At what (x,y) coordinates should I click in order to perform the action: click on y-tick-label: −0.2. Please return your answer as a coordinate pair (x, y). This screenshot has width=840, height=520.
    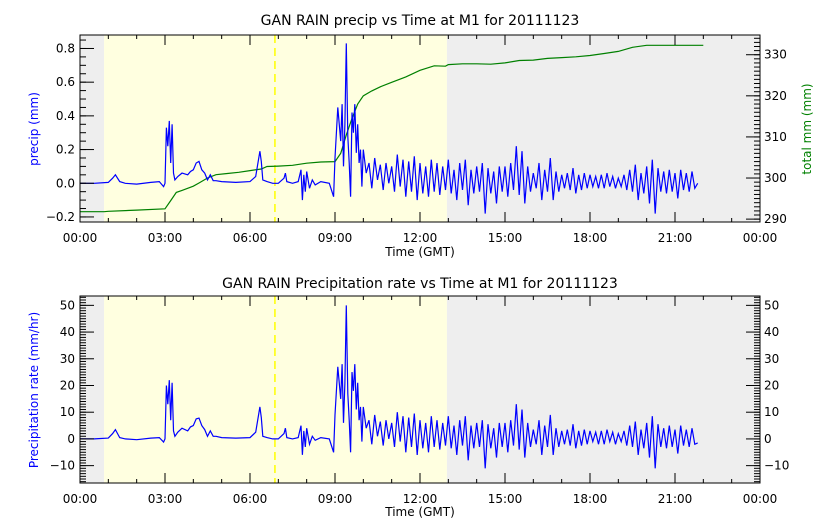
    Looking at the image, I should click on (60, 217).